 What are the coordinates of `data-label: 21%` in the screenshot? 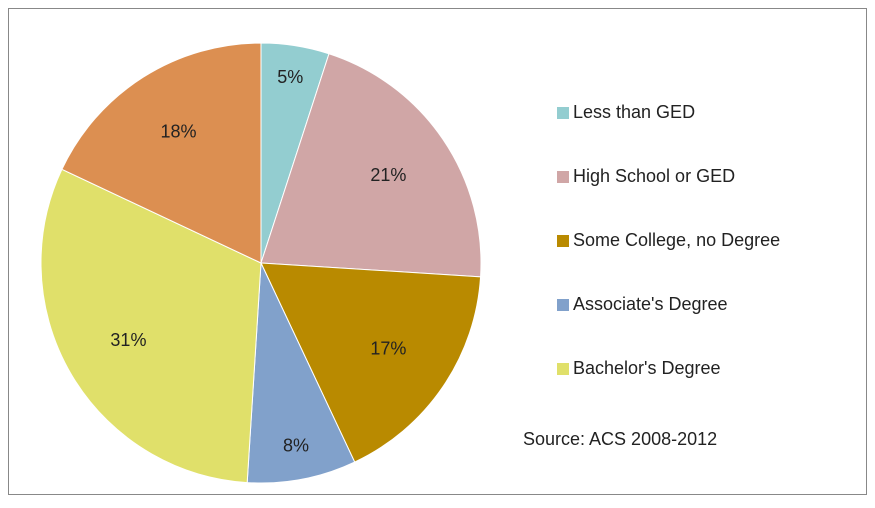 It's located at (388, 175).